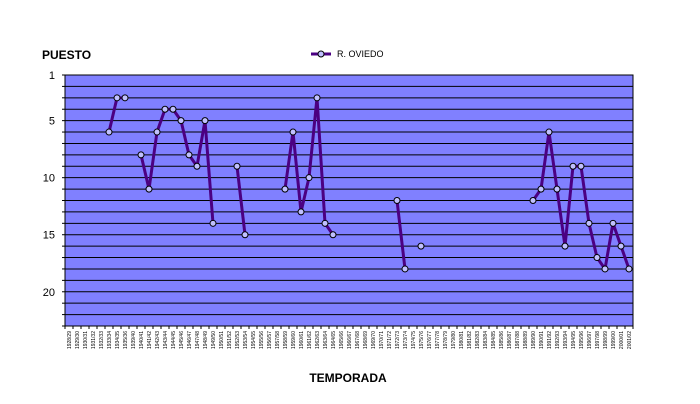 Image resolution: width=700 pixels, height=404 pixels. Describe the element at coordinates (214, 340) in the screenshot. I see `x-tick-label: 1949/50` at that location.